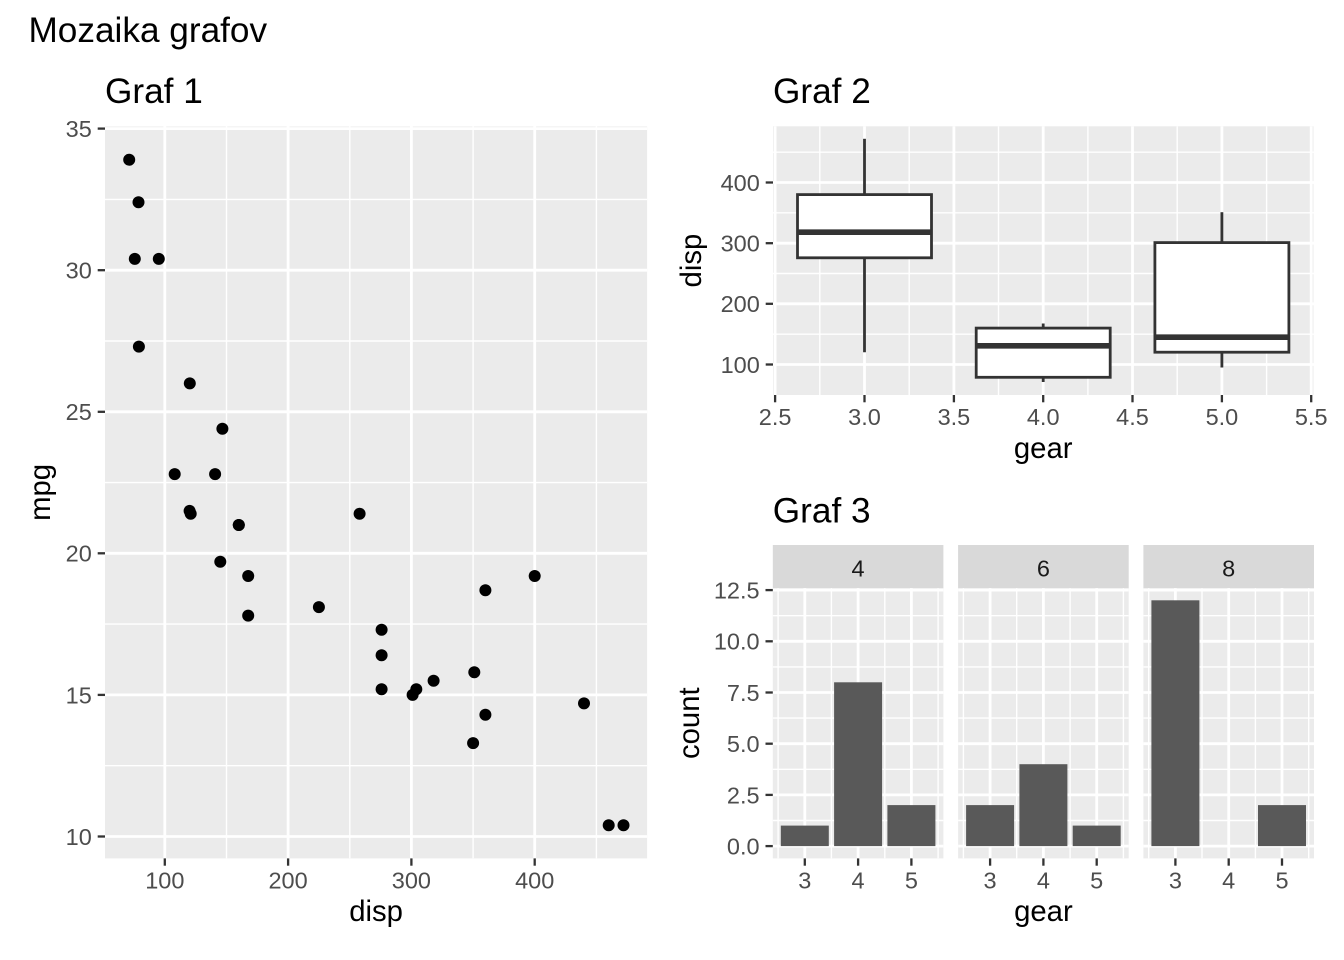  I want to click on svg-text: 25, so click(79, 412).